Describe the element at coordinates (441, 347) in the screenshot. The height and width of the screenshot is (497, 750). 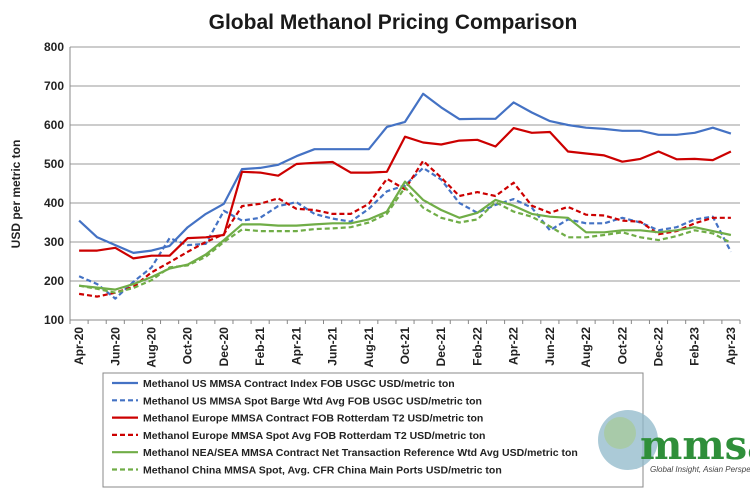
I see `x-tick-label: Dec-21` at that location.